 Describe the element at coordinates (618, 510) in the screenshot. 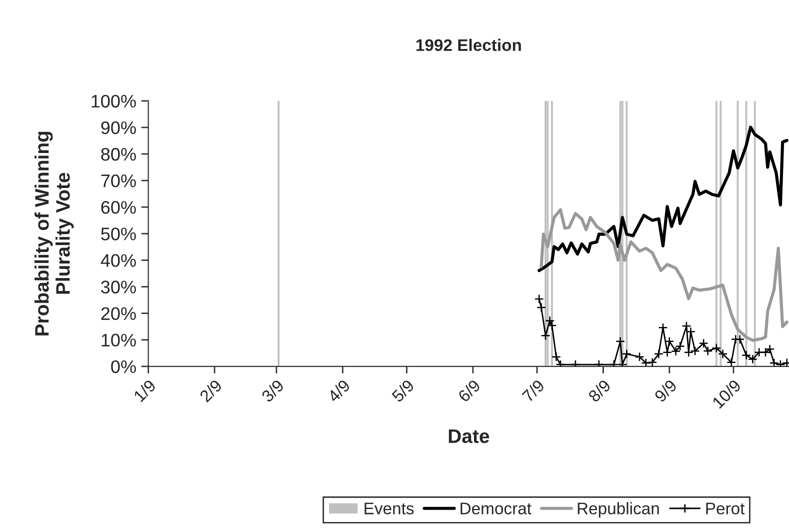

I see `legend-label: Republican` at that location.